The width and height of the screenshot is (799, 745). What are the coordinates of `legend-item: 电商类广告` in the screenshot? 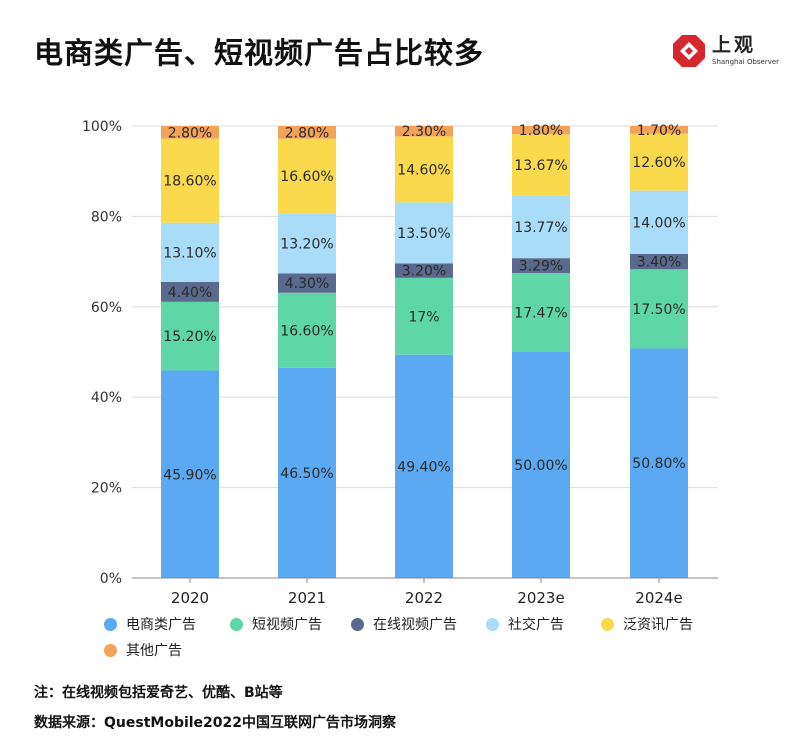 It's located at (150, 624).